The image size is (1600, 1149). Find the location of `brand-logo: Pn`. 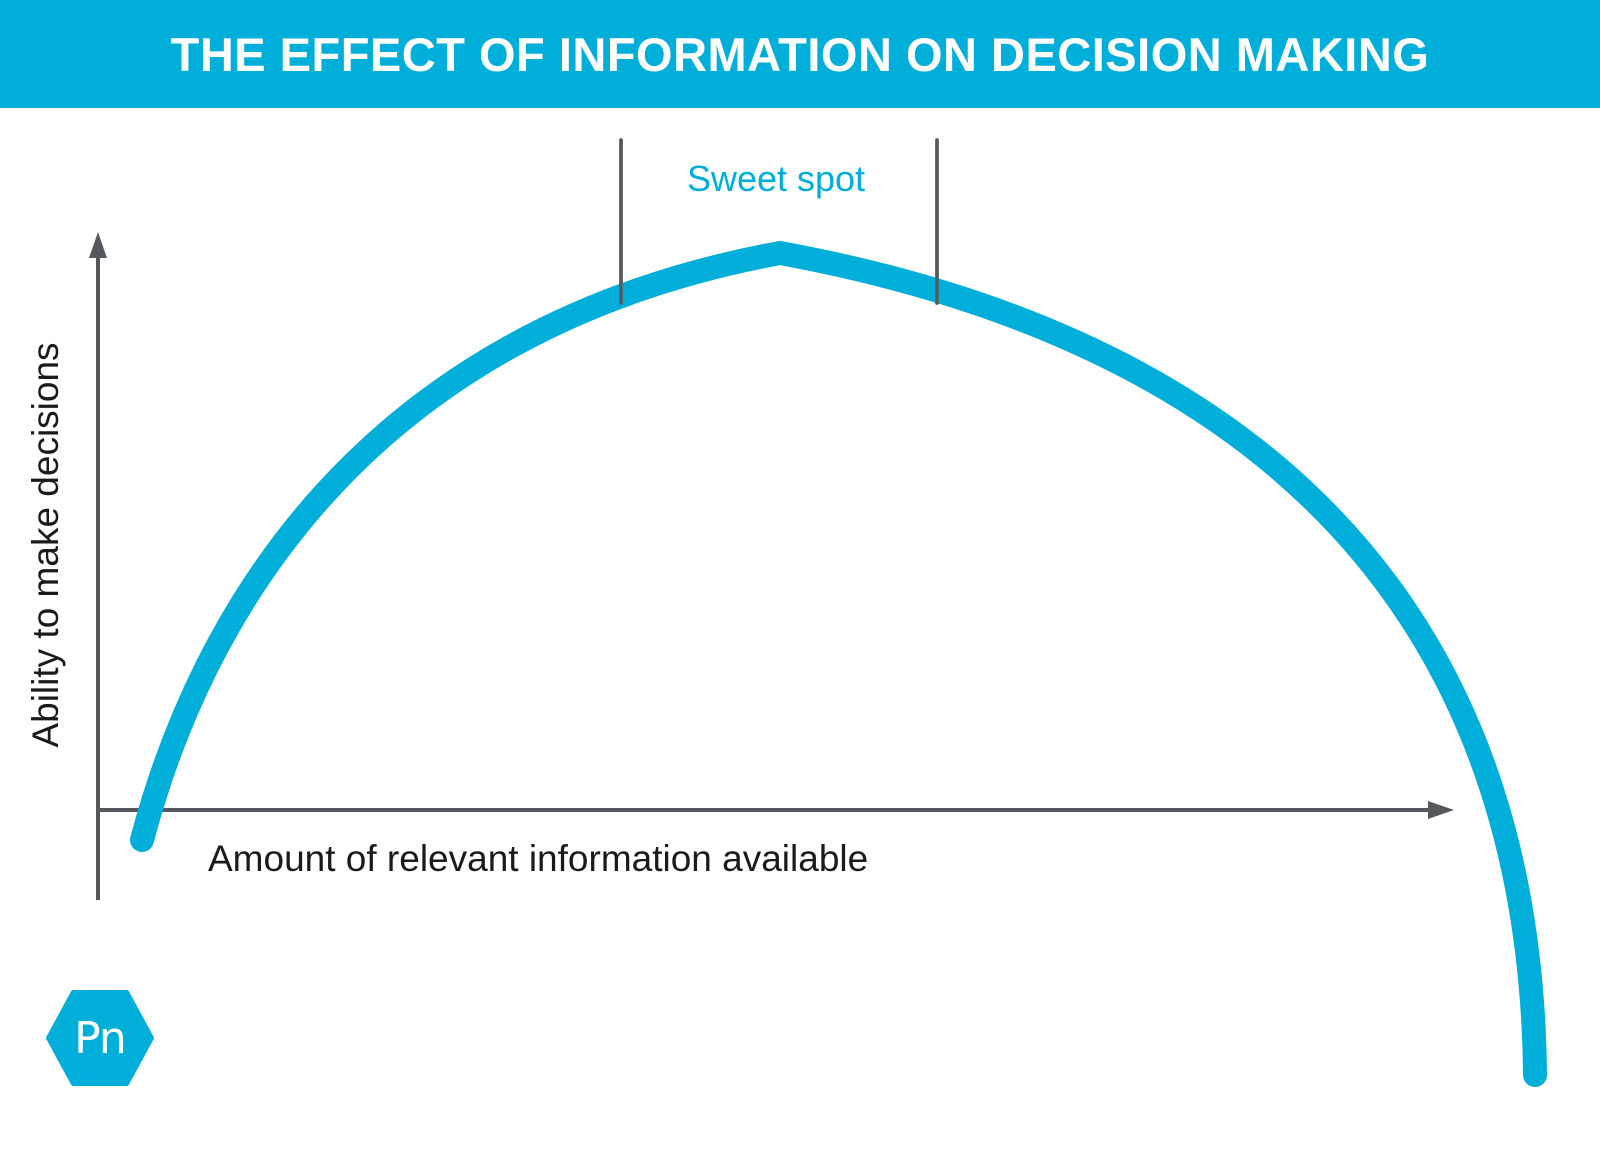

brand-logo: Pn is located at coordinates (100, 1038).